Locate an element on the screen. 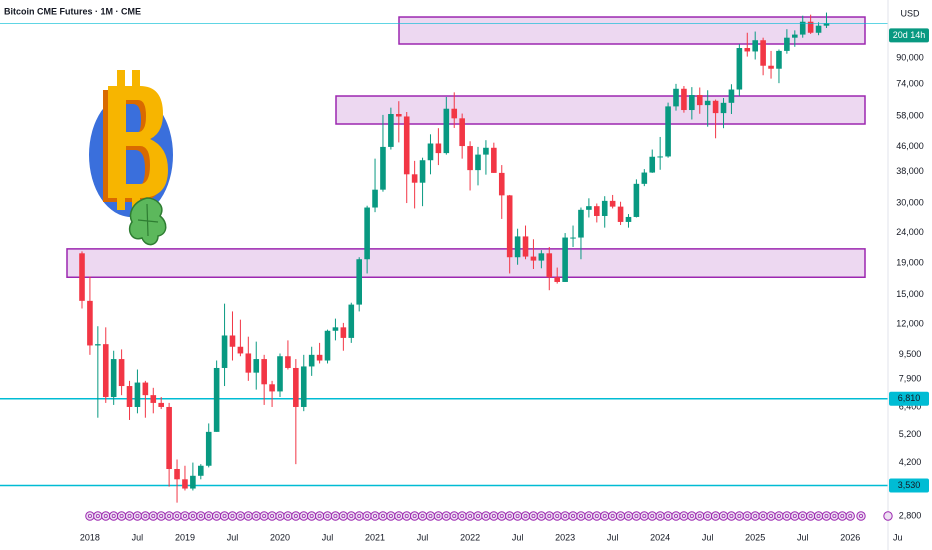 The height and width of the screenshot is (550, 932). countdown-tag is located at coordinates (909, 35).